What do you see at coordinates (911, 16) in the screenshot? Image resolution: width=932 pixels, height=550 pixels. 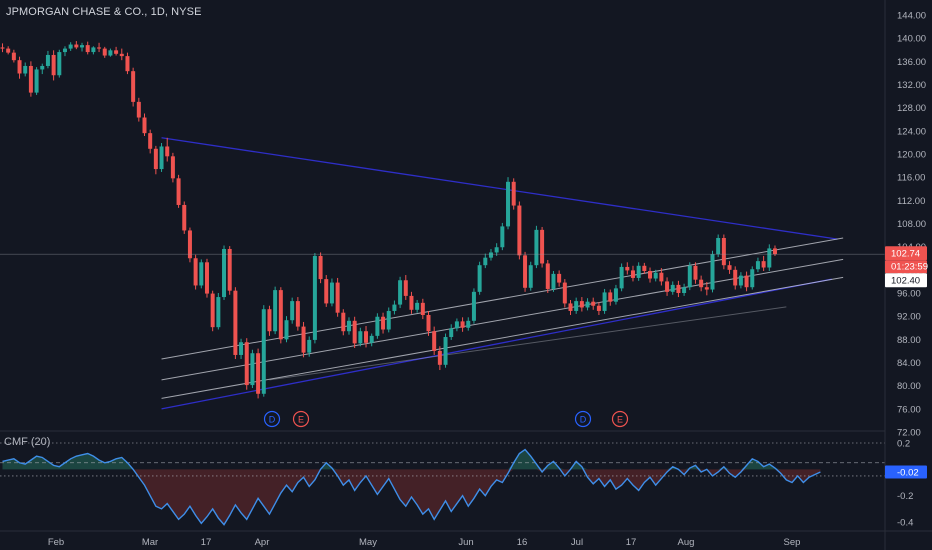 I see `price-tick-label: 144.00` at bounding box center [911, 16].